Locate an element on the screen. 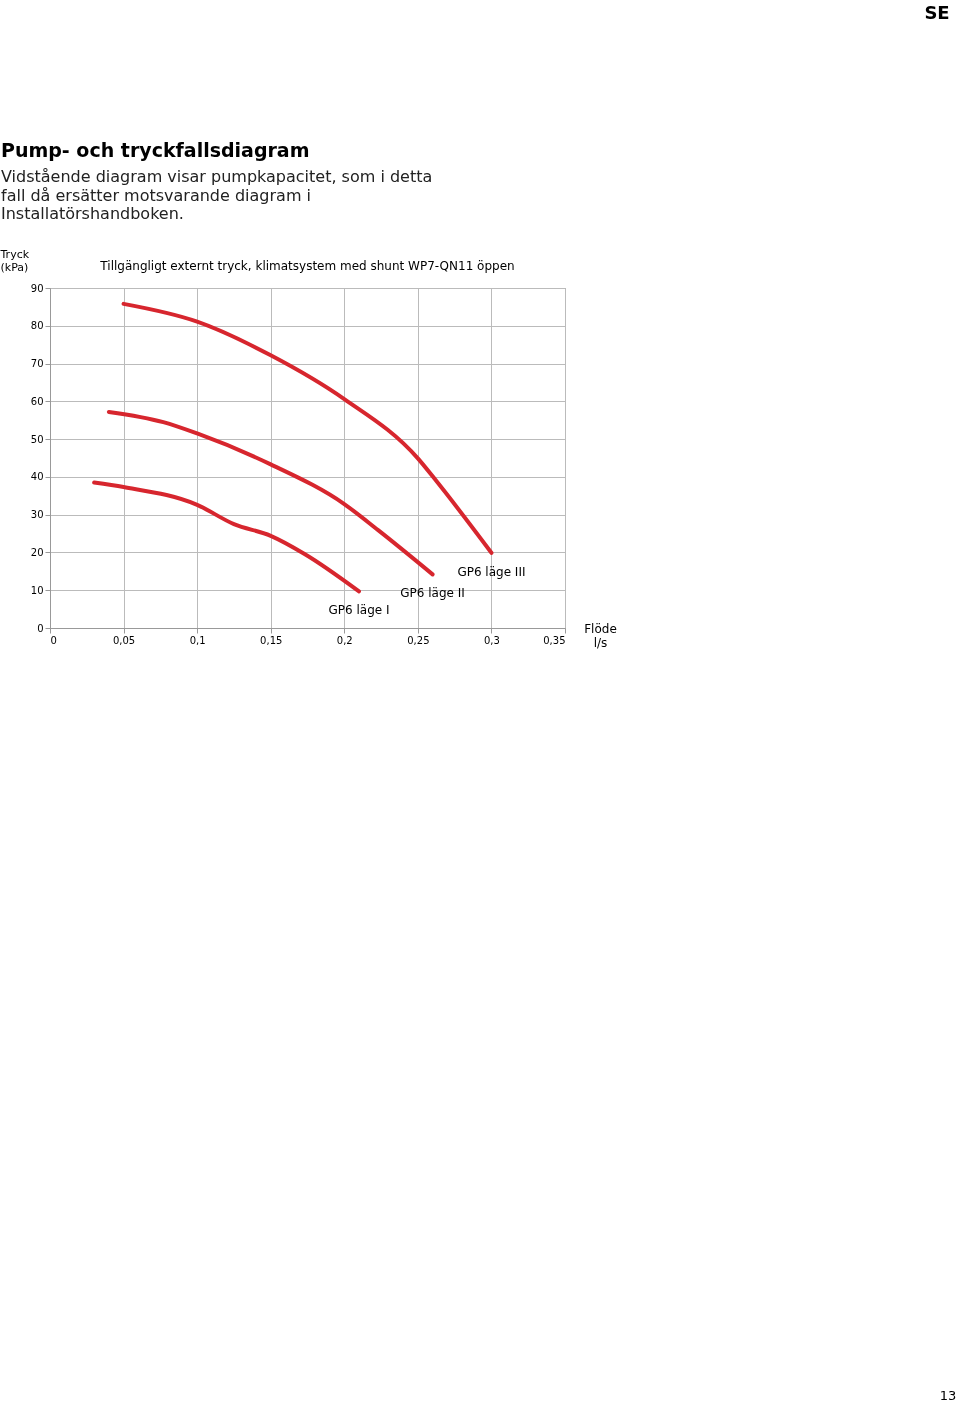 The image size is (960, 1405). text: 13 is located at coordinates (948, 1395).